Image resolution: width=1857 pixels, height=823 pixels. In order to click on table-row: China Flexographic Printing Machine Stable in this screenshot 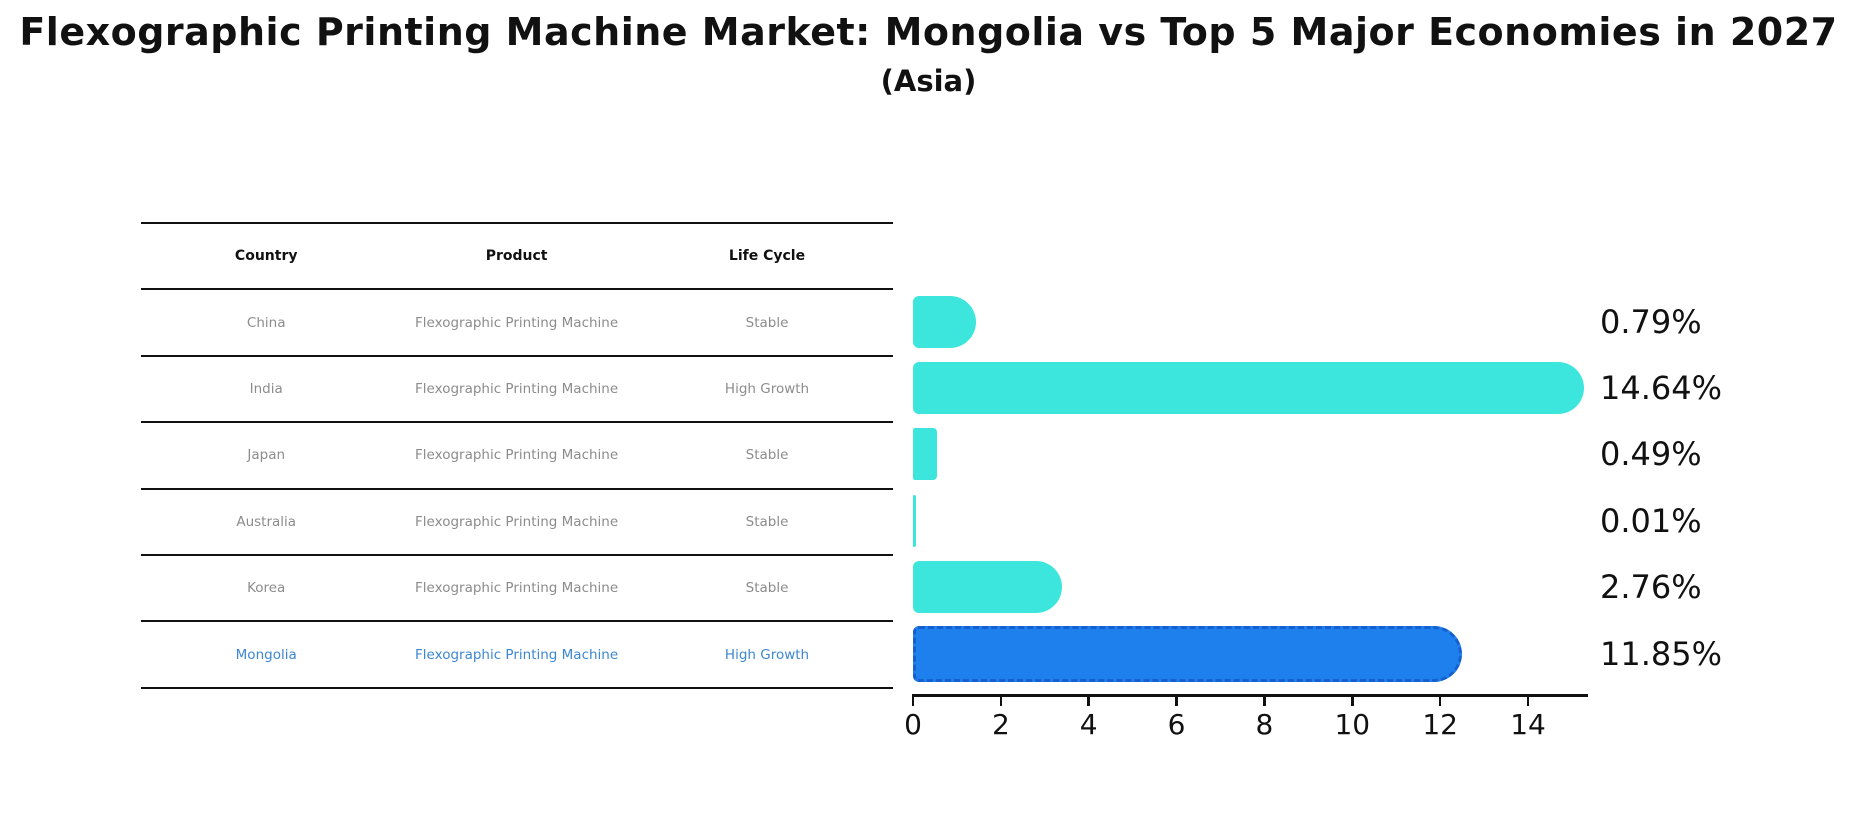, I will do `click(517, 321)`.